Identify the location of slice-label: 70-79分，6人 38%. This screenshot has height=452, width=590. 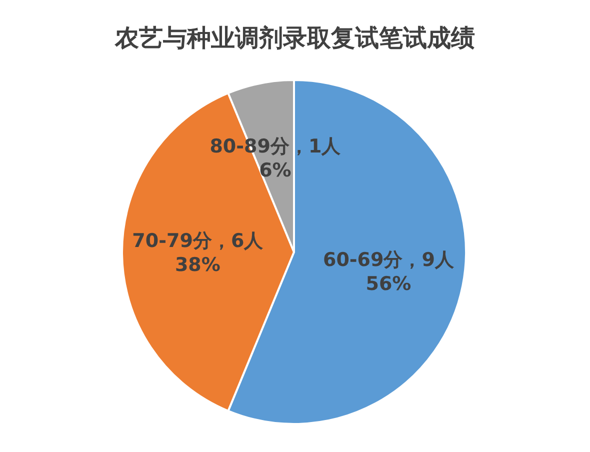
(198, 253).